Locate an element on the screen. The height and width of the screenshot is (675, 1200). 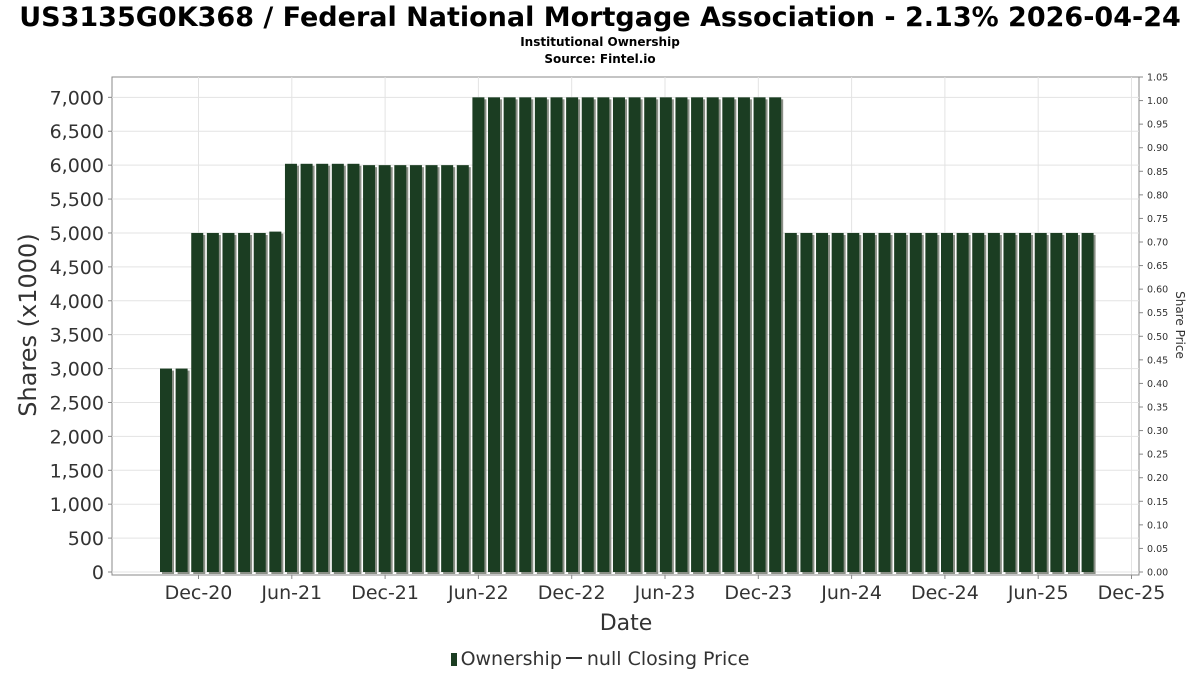
x-axis-title: Date is located at coordinates (626, 623).